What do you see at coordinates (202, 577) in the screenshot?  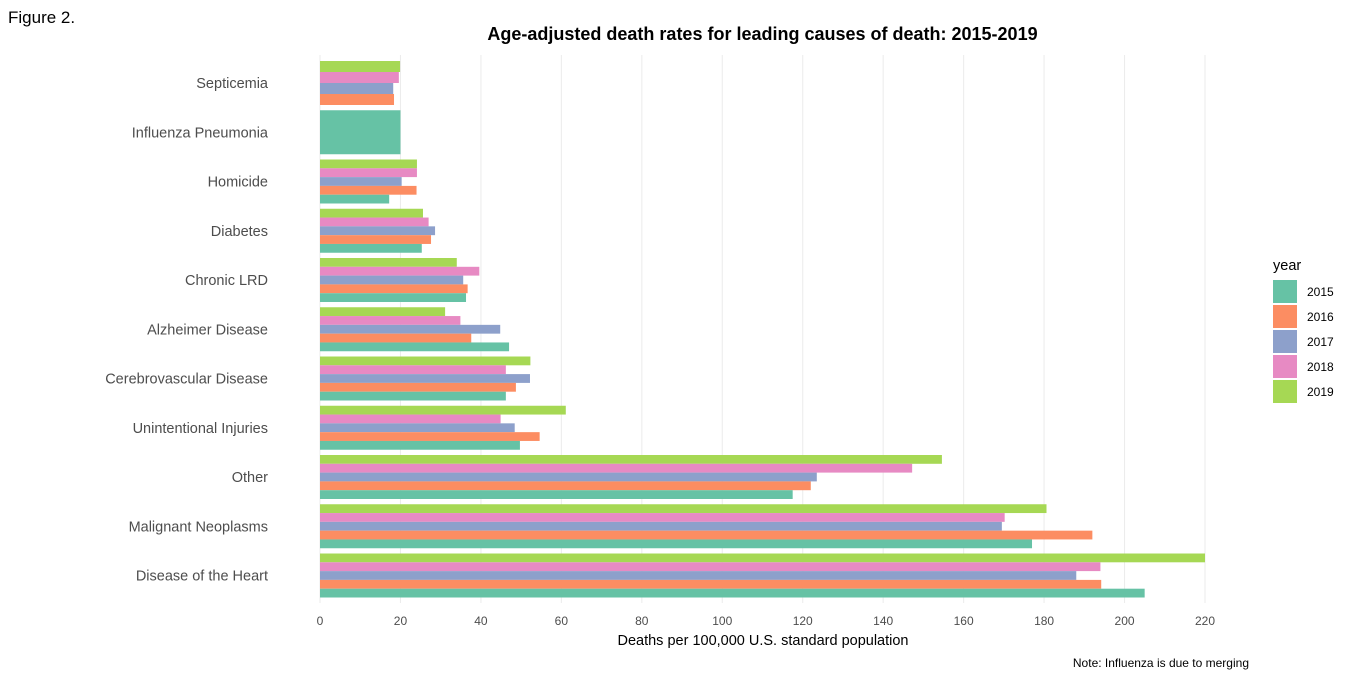 I see `category-label: Disease of the Heart` at bounding box center [202, 577].